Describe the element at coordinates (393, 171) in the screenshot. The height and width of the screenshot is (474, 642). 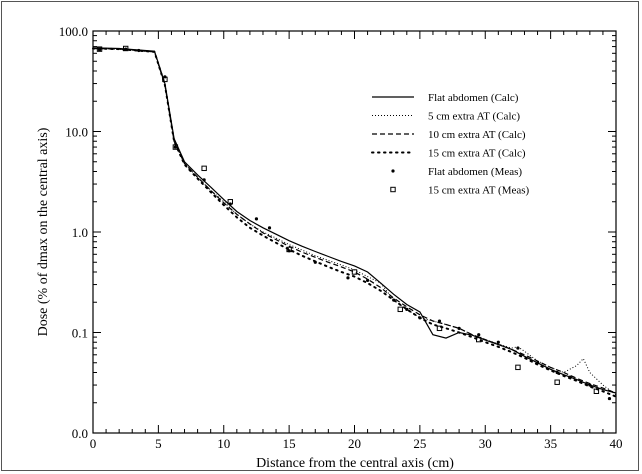
I see `legend-marker-dot` at that location.